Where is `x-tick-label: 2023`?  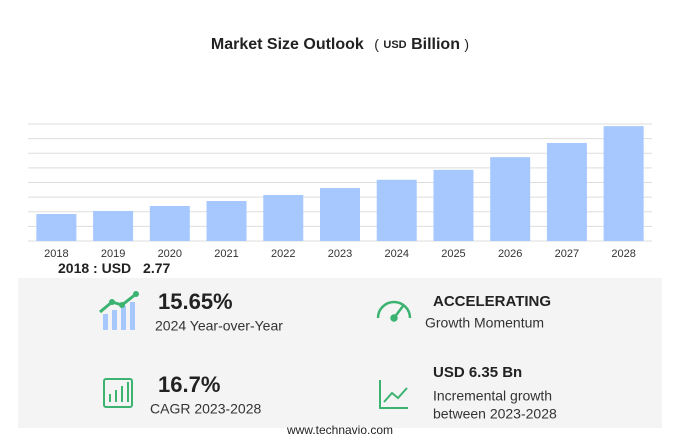
x-tick-label: 2023 is located at coordinates (340, 254).